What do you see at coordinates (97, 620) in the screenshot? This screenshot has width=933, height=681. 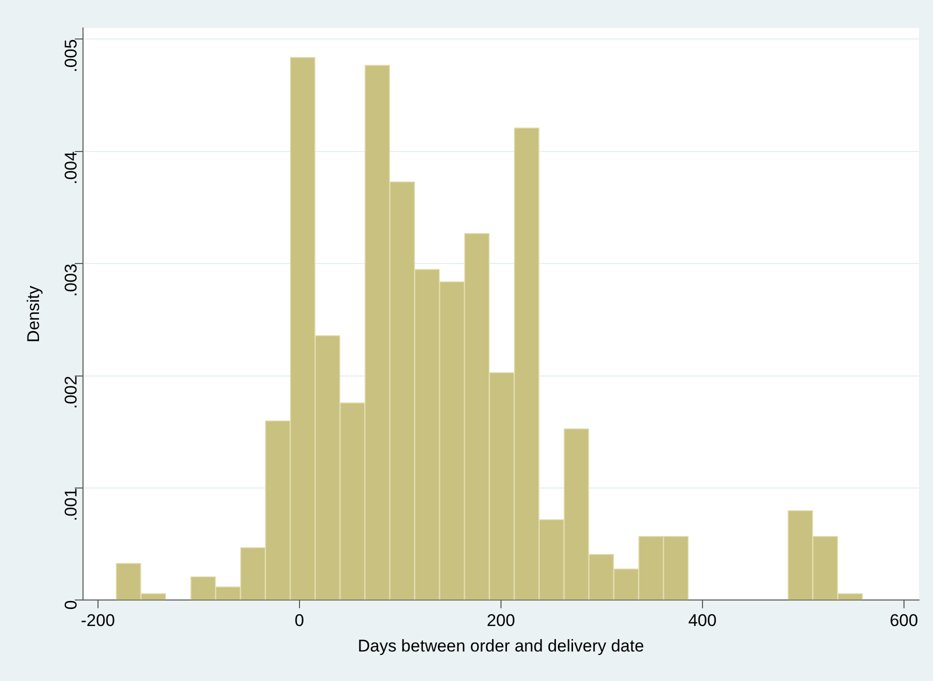 I see `x-tick-label: -200` at bounding box center [97, 620].